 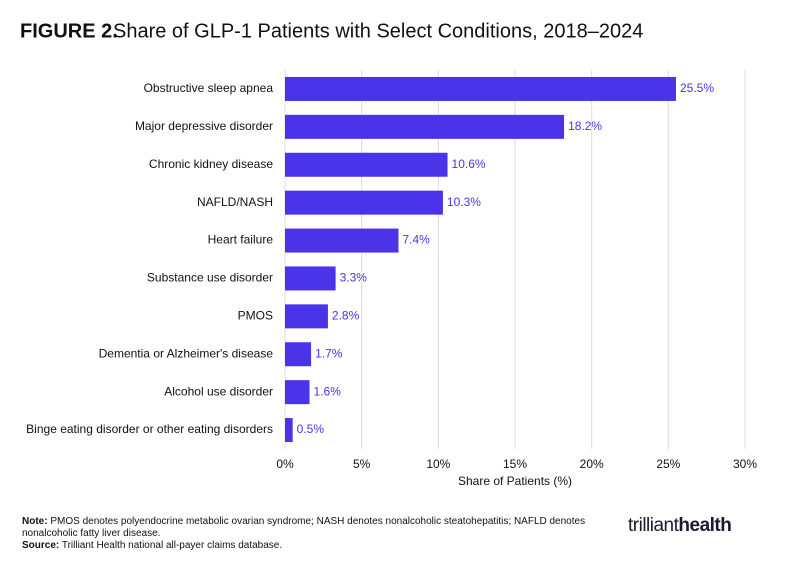 What do you see at coordinates (469, 164) in the screenshot?
I see `value-label: 10.6%` at bounding box center [469, 164].